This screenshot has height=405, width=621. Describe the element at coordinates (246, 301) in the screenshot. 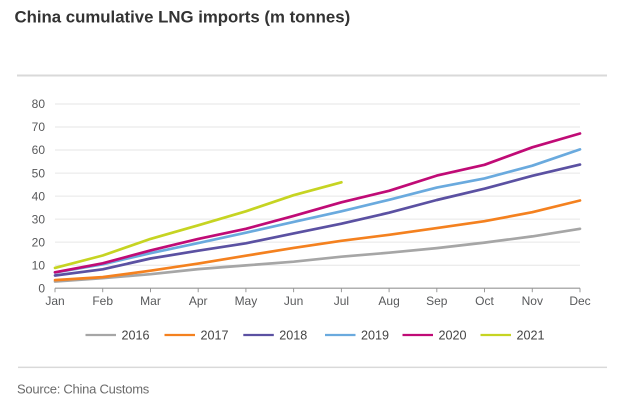

I see `svg-text: May` at that location.